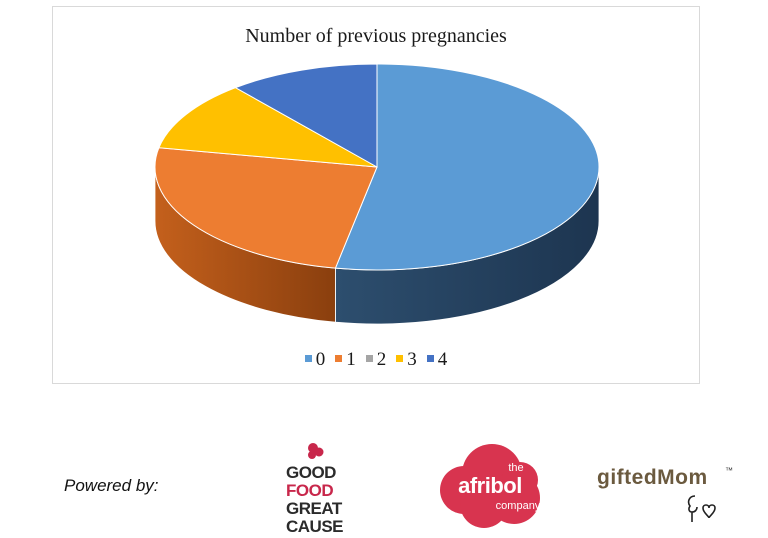 This screenshot has height=538, width=768. Describe the element at coordinates (351, 359) in the screenshot. I see `legend-label: 1` at that location.